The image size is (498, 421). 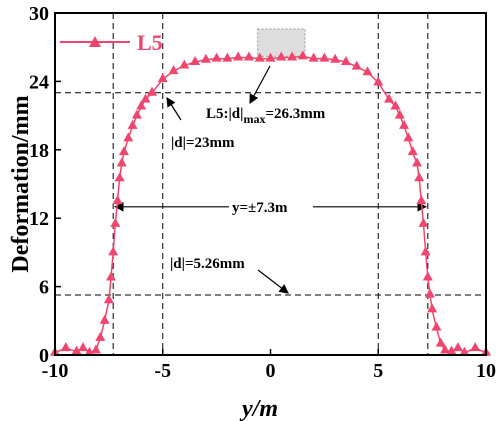 I want to click on range-label-bg, so click(x=271, y=207).